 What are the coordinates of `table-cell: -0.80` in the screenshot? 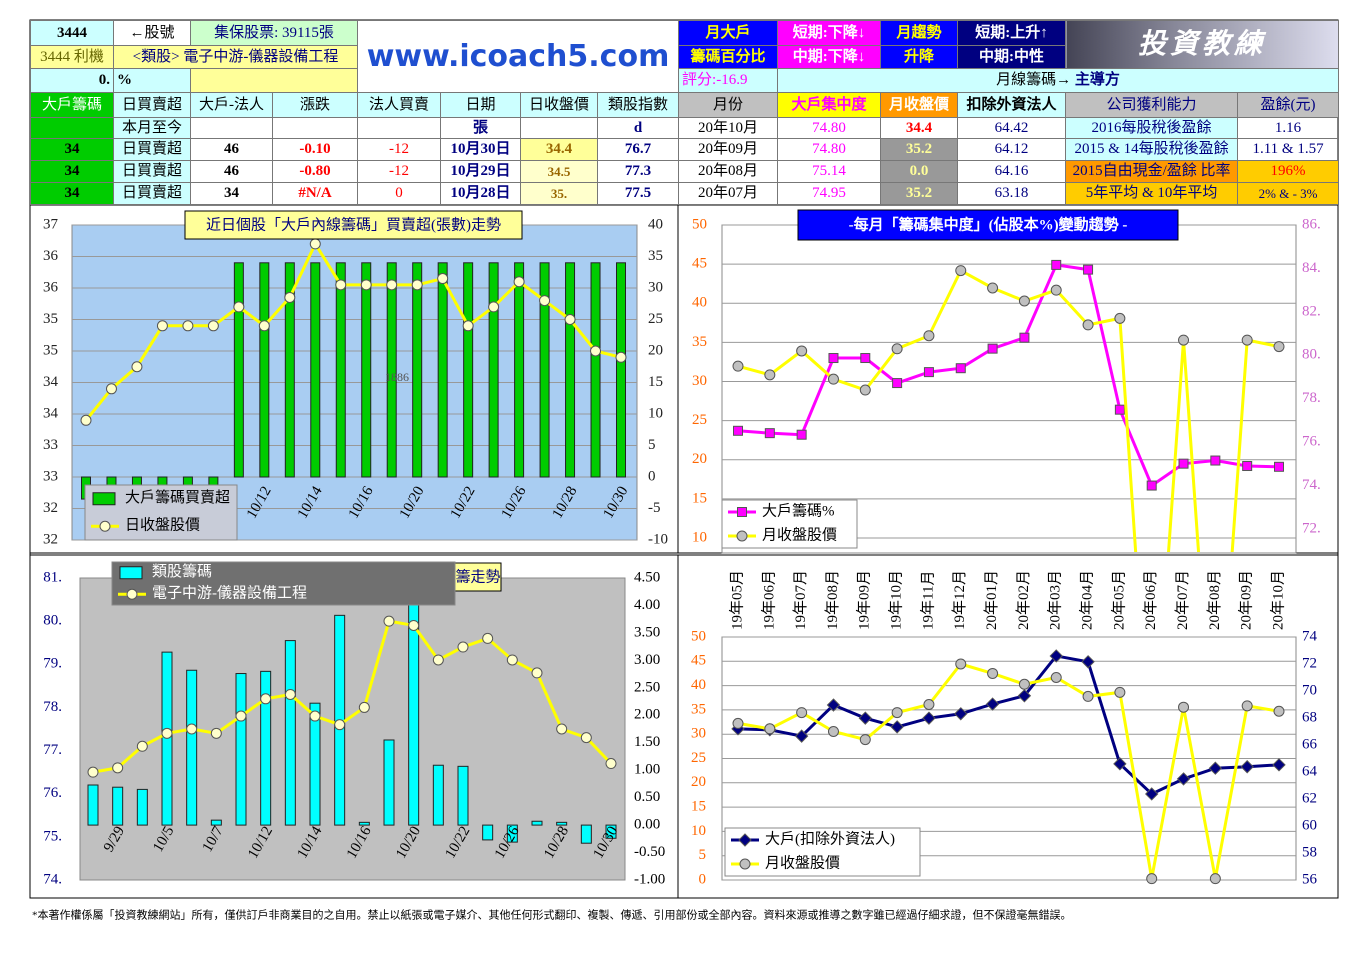 It's located at (315, 171).